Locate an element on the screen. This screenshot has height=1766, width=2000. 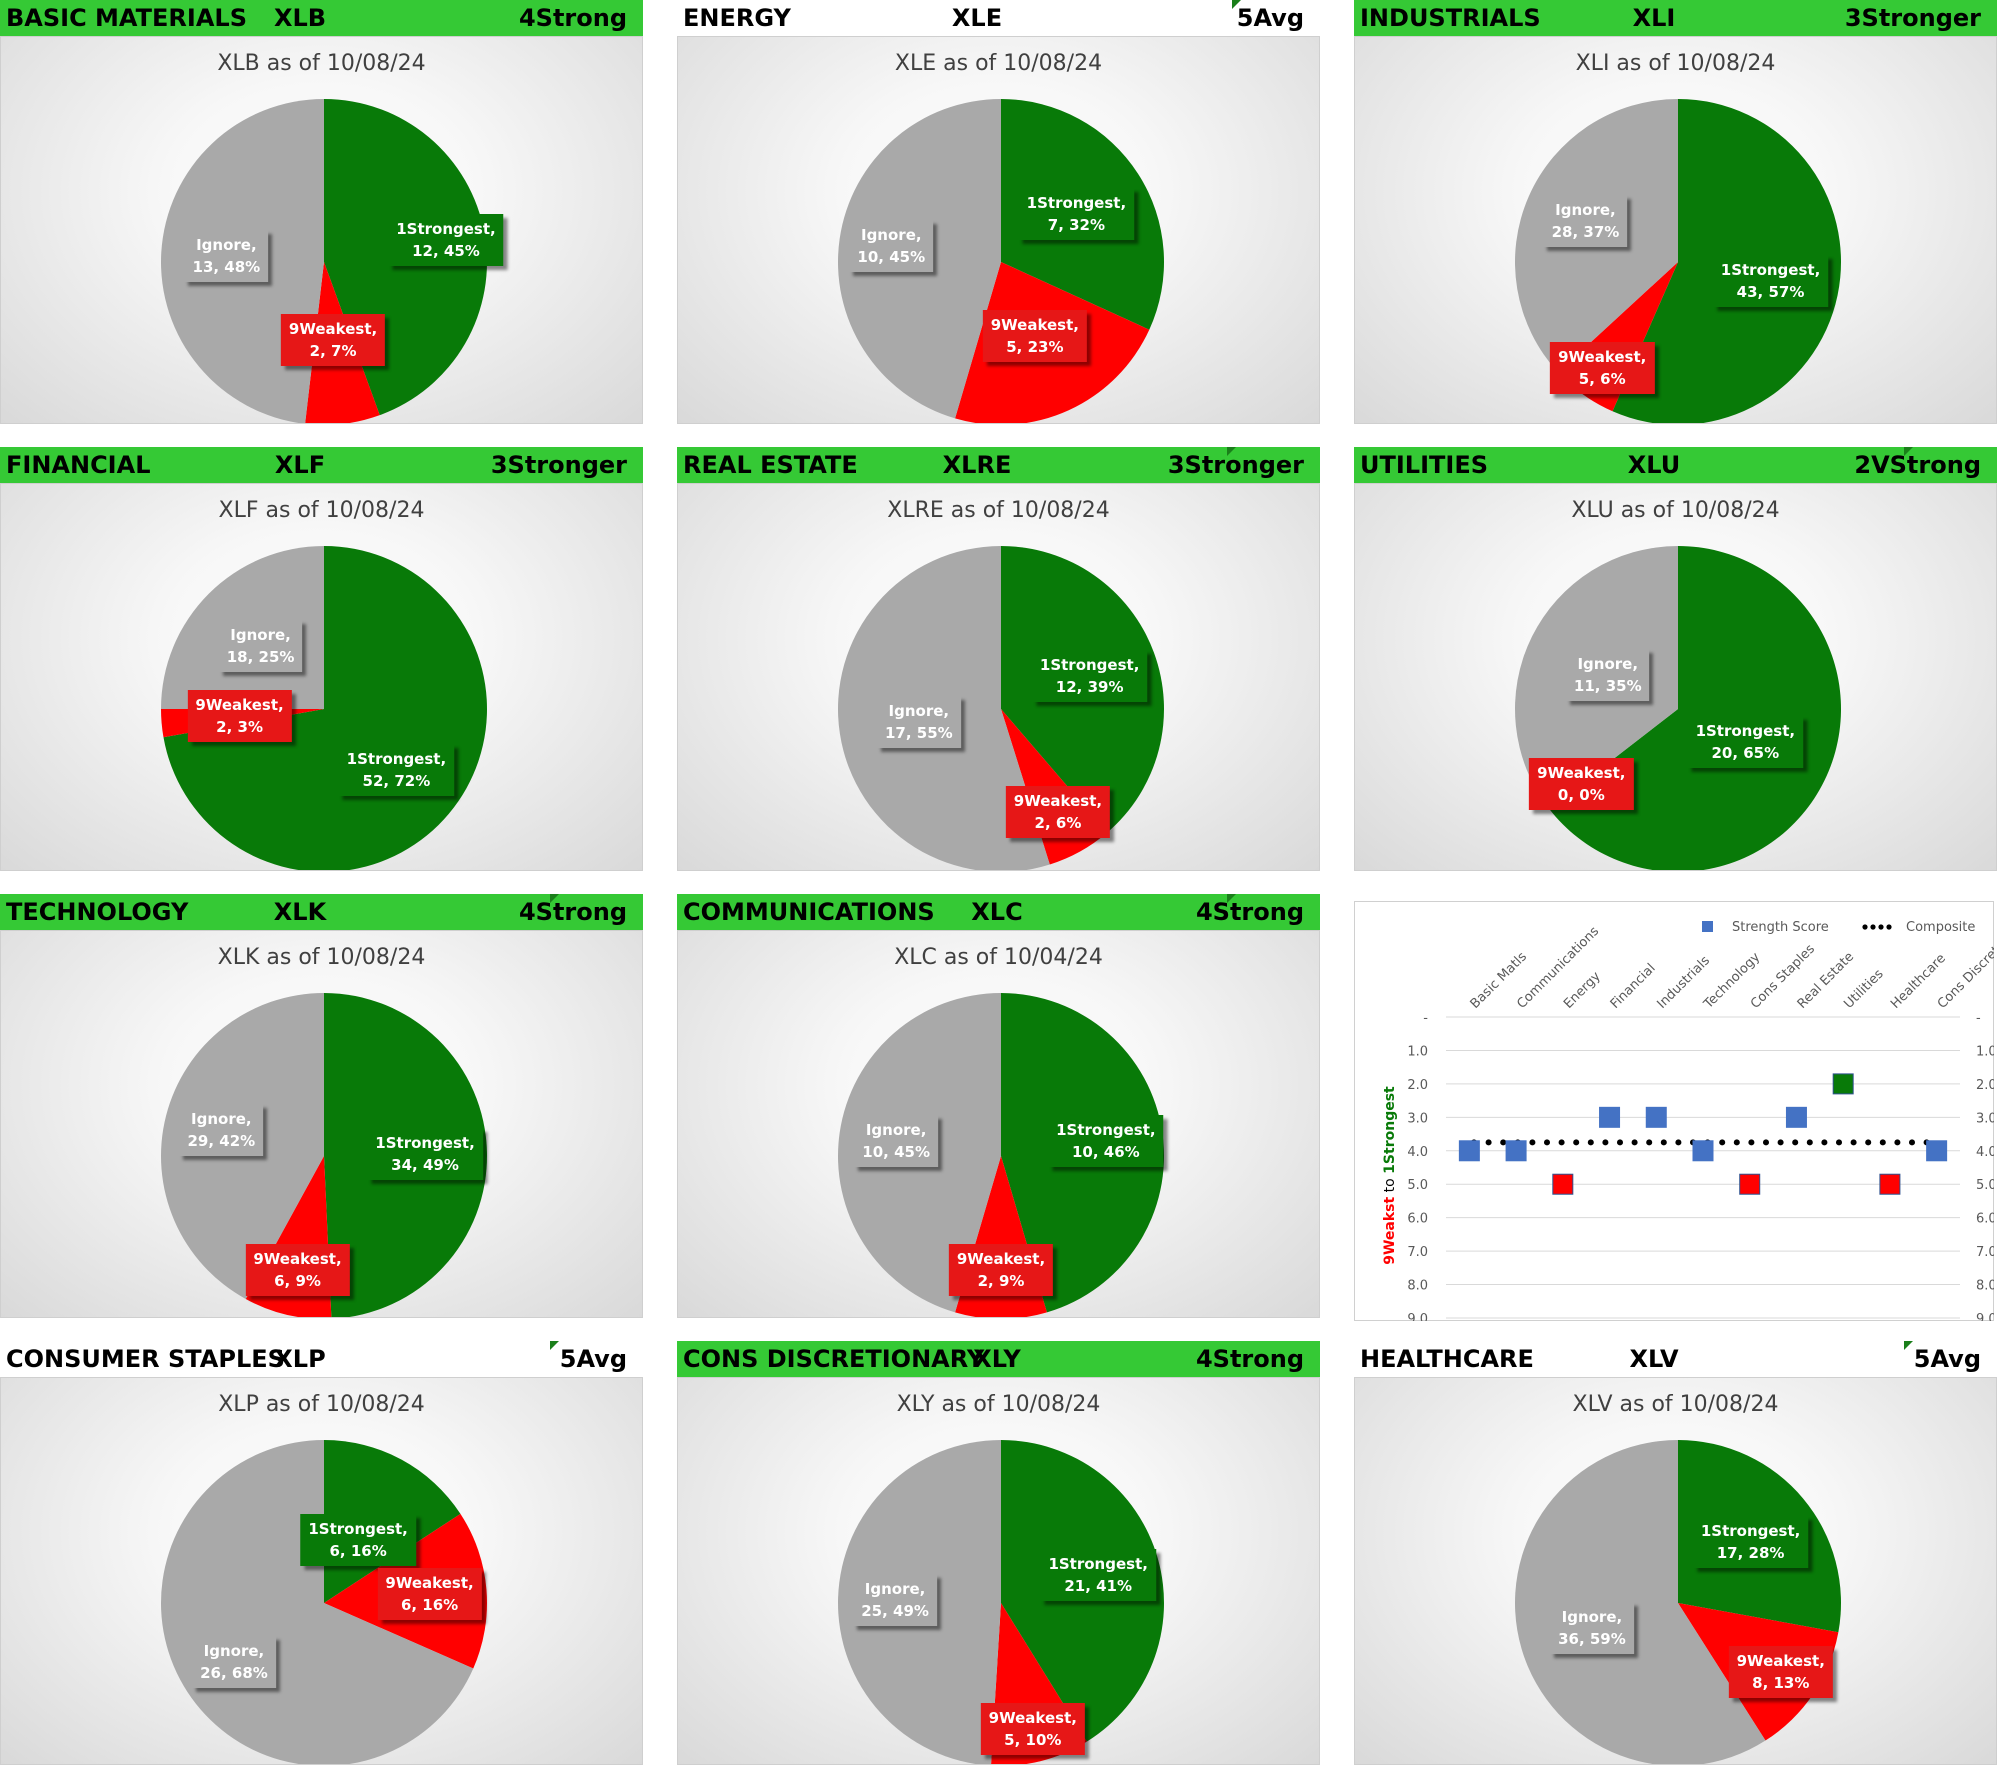
sector-header: BASIC MATERIALS XLB 4Strong is located at coordinates (321, 18).